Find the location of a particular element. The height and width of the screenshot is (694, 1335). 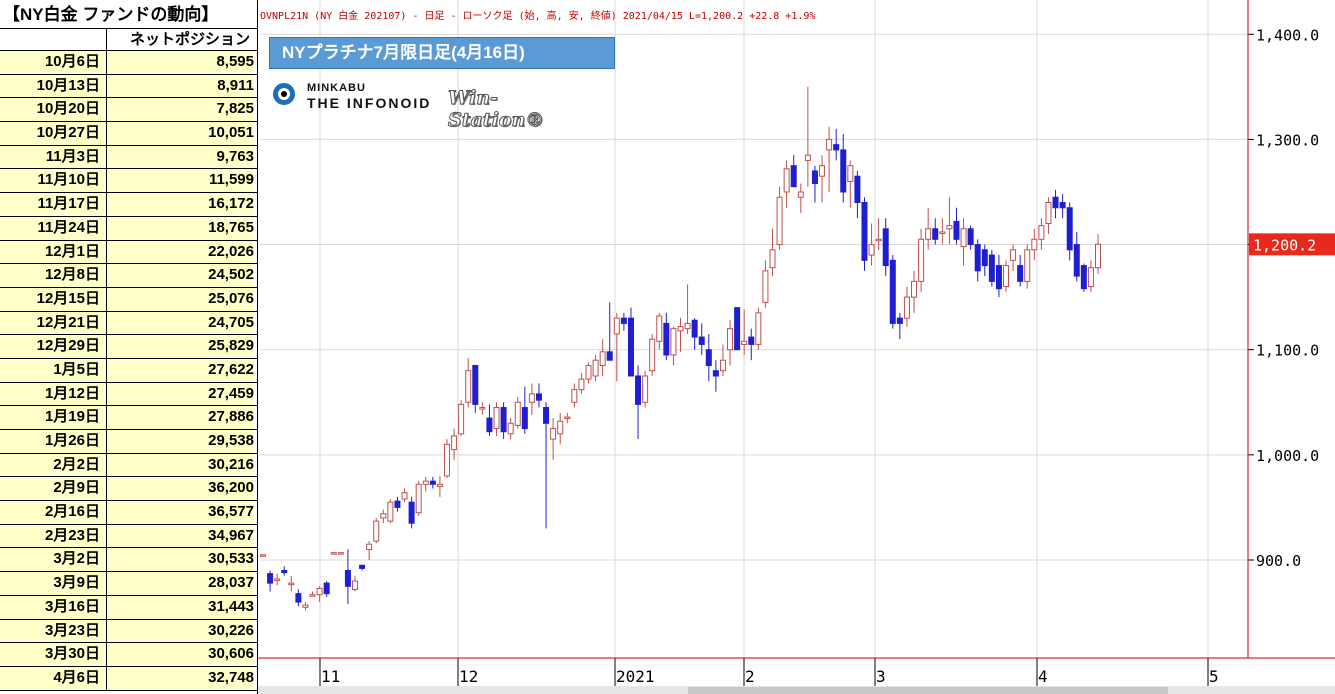

row-date: 2月16日 is located at coordinates (53, 512).